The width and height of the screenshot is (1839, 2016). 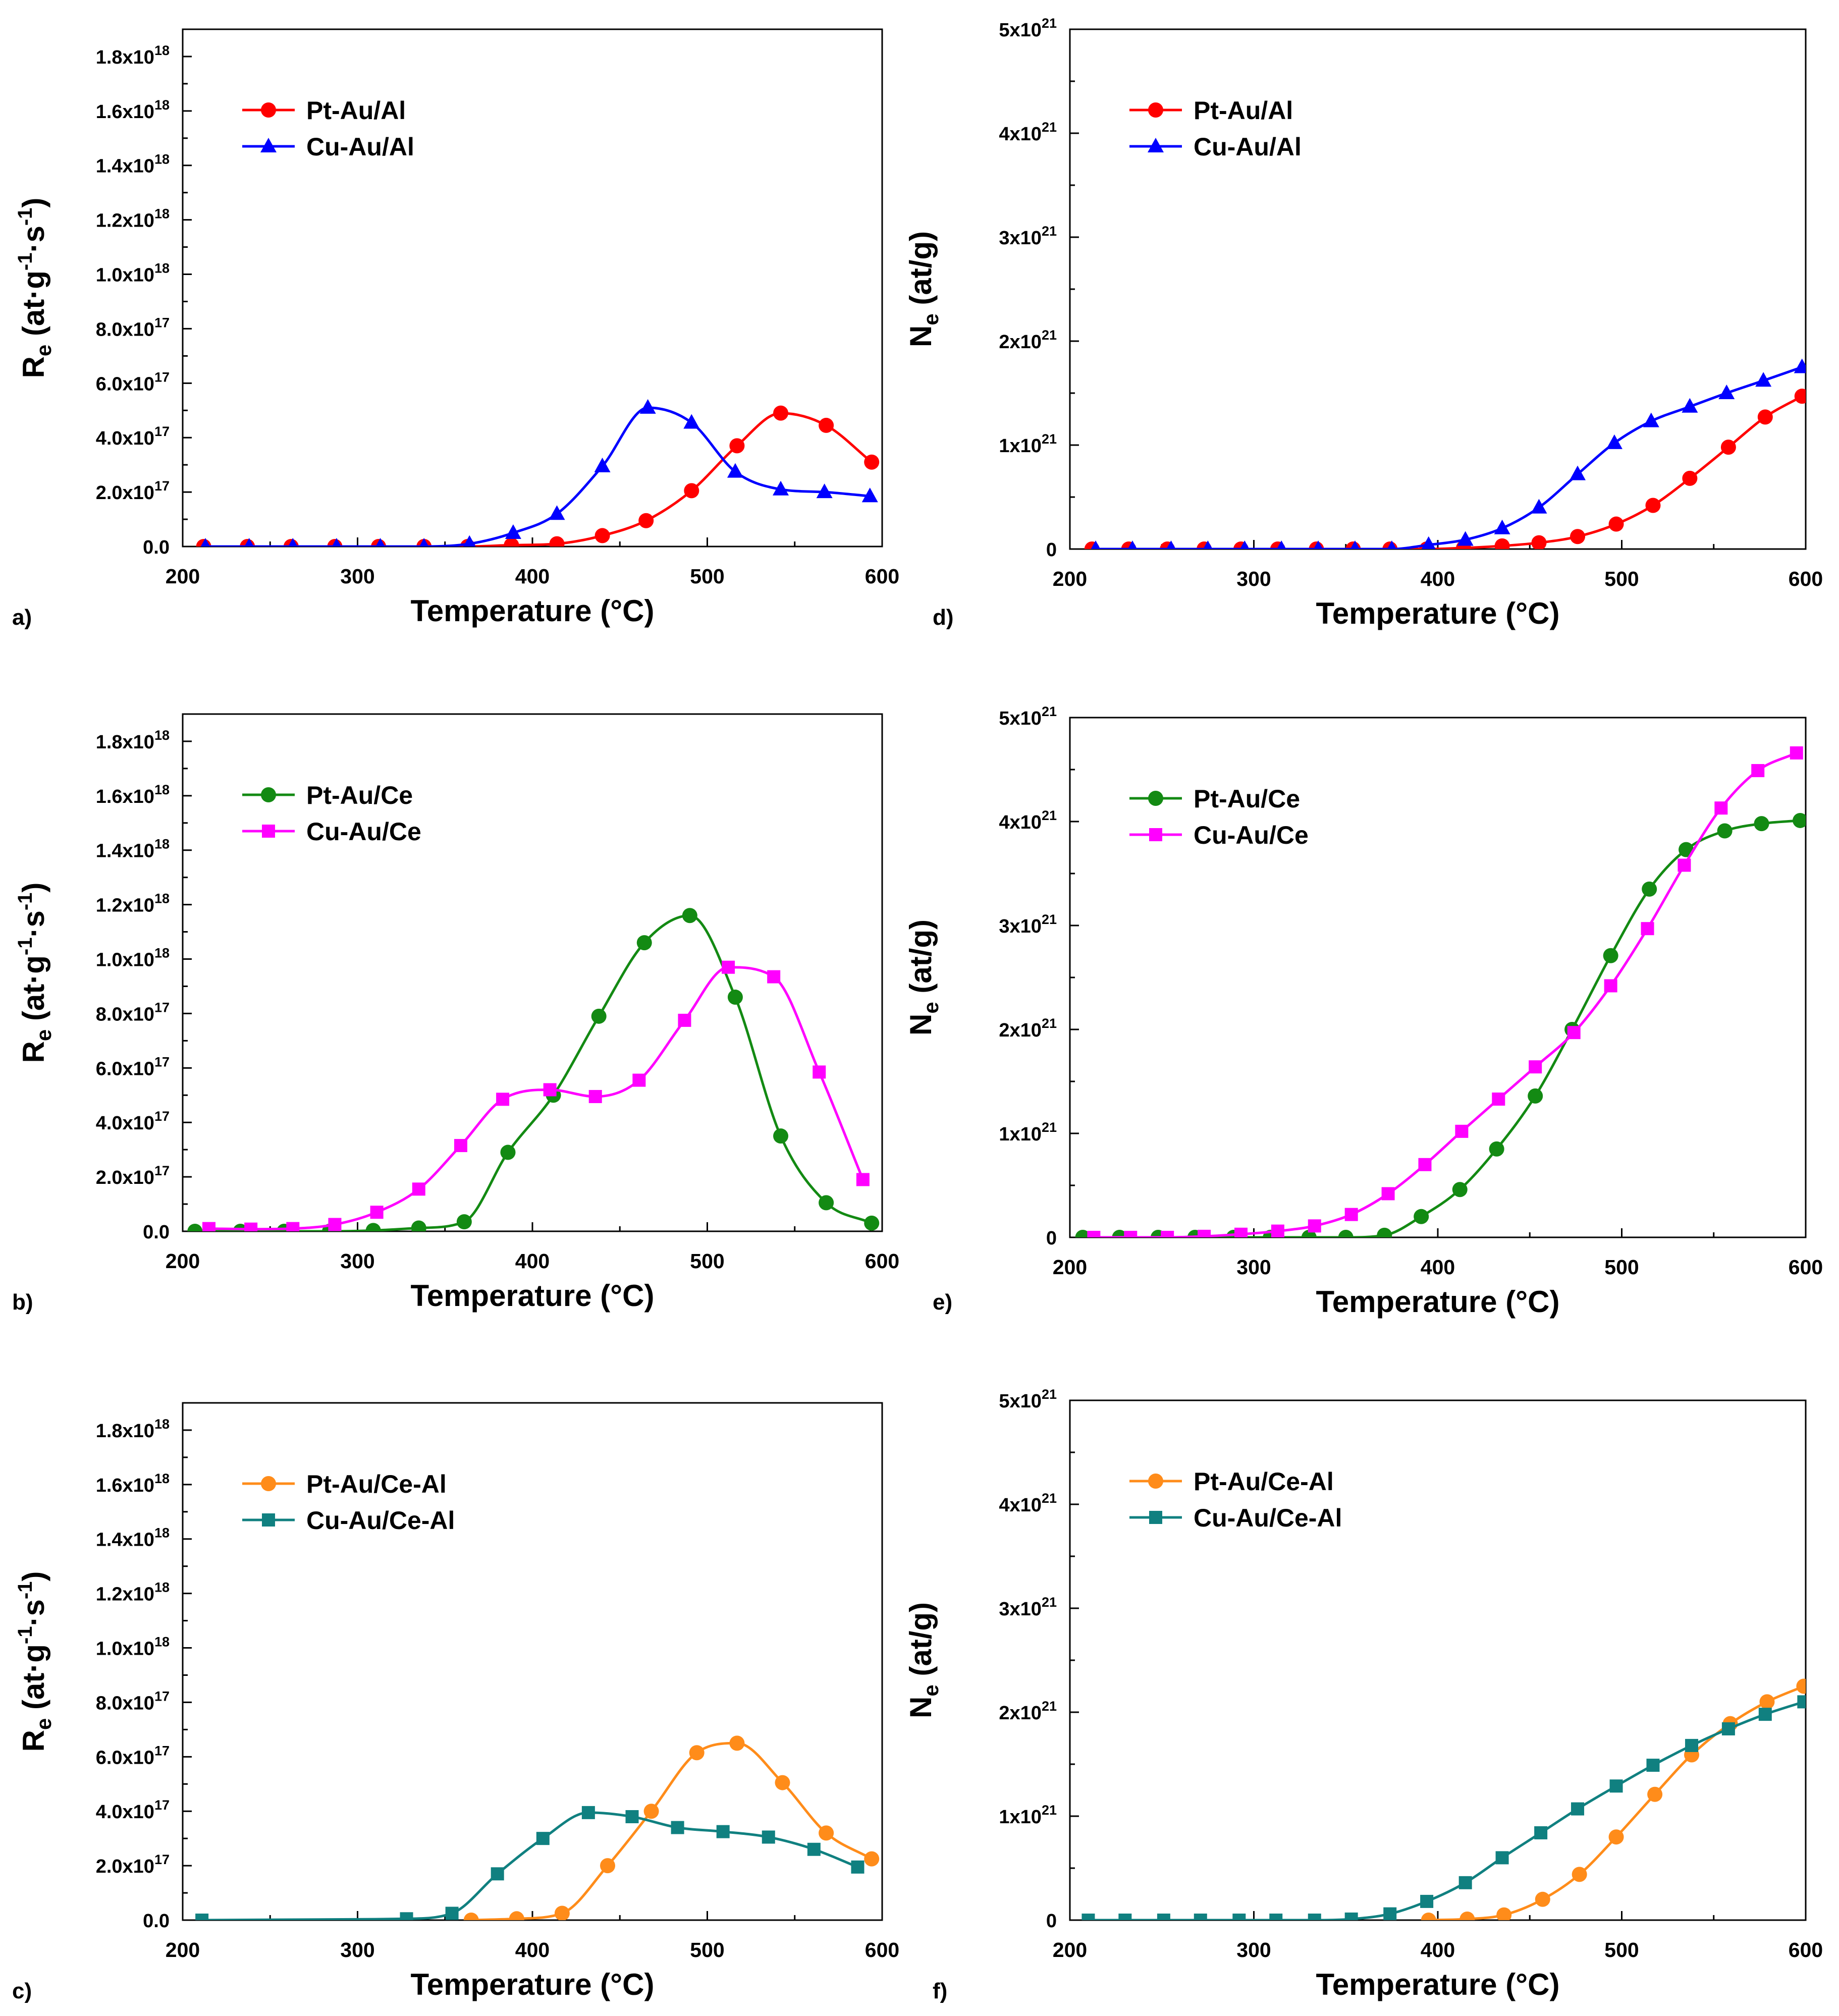 What do you see at coordinates (1028, 1399) in the screenshot?
I see `y-tick-label: 5x10²¹` at bounding box center [1028, 1399].